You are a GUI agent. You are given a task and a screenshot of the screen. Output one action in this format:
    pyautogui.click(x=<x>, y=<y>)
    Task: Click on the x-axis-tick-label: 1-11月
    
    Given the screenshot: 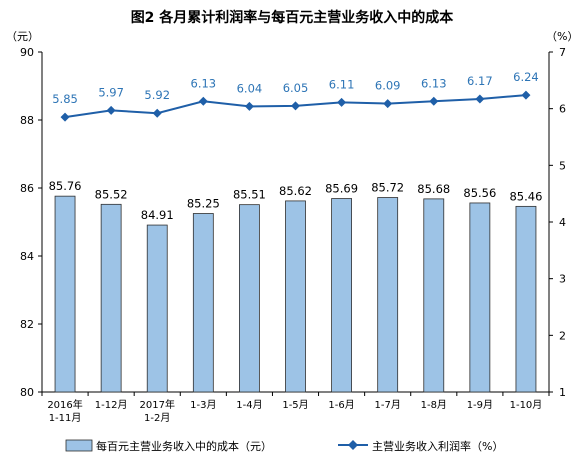 What is the action you would take?
    pyautogui.click(x=65, y=418)
    